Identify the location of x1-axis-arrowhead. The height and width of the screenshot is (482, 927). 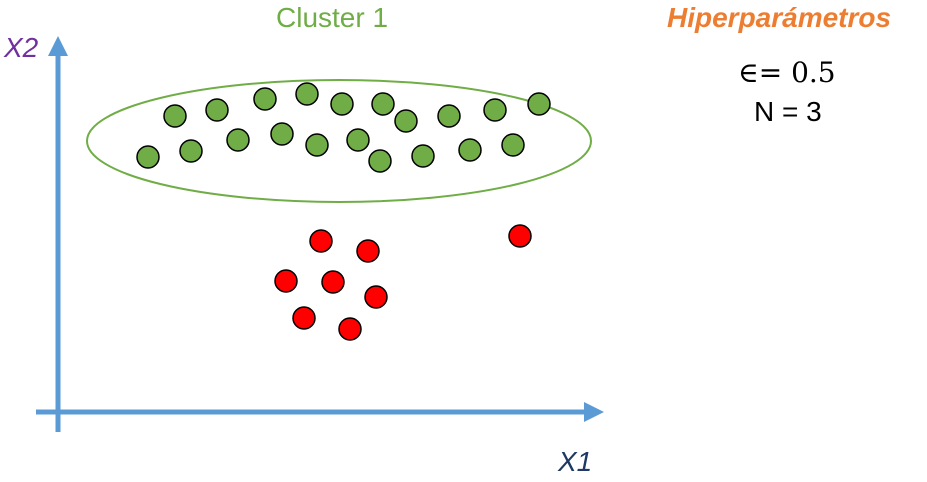
(594, 412).